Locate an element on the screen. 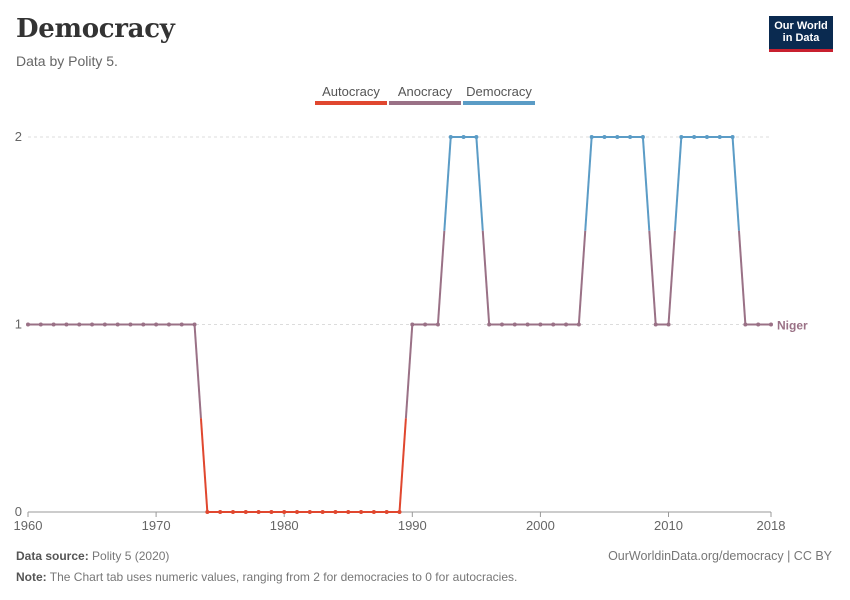  note-label: Note: is located at coordinates (31, 577).